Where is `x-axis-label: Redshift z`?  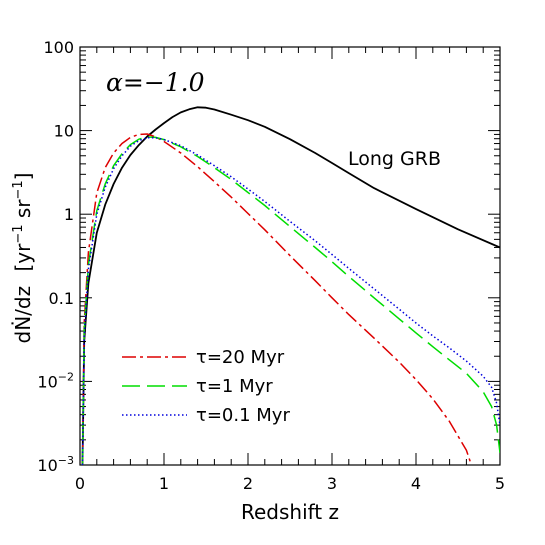 x-axis-label: Redshift z is located at coordinates (290, 512).